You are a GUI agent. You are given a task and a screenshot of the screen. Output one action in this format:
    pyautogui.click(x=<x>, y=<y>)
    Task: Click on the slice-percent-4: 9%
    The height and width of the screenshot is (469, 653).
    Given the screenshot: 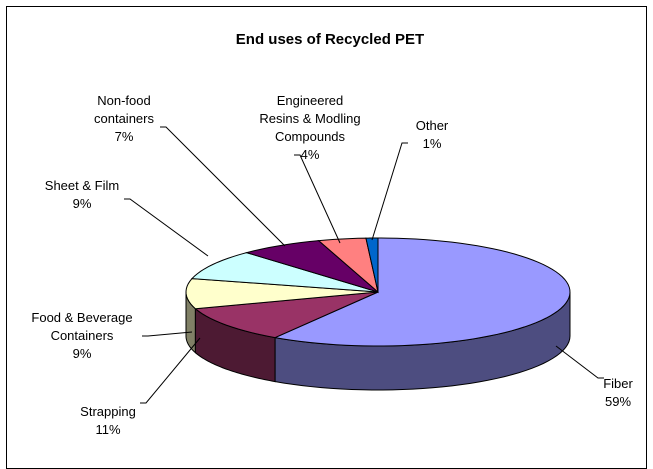 What is the action you would take?
    pyautogui.click(x=82, y=203)
    